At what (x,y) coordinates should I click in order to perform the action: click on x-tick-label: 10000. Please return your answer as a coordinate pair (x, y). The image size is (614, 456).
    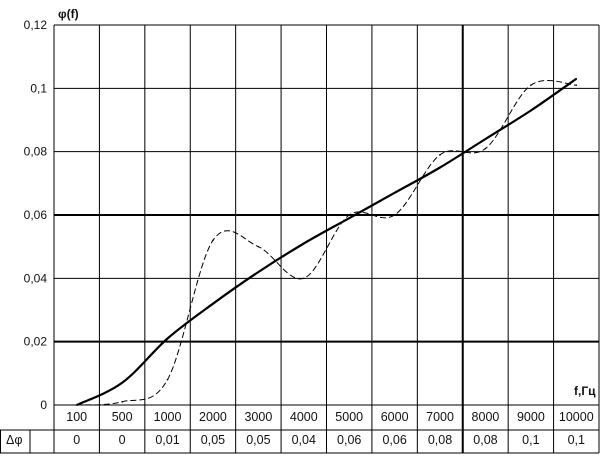
    Looking at the image, I should click on (576, 417).